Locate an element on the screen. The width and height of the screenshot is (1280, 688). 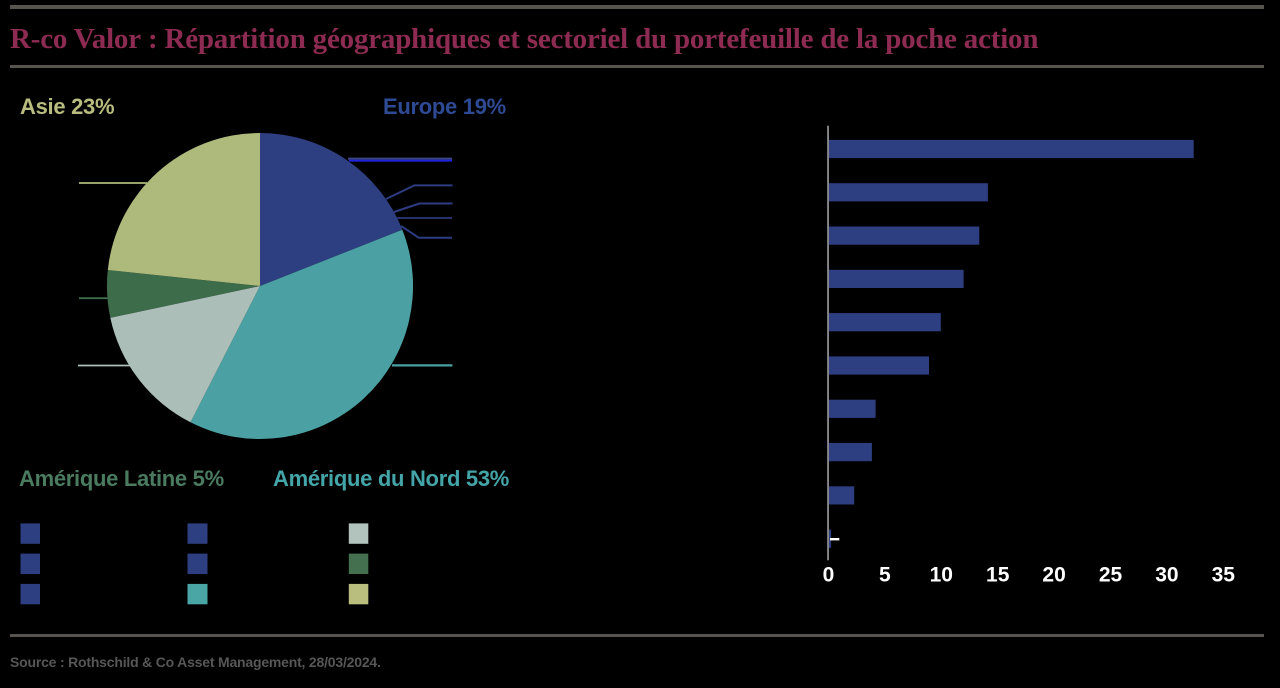
svg-text: 30 is located at coordinates (1166, 575).